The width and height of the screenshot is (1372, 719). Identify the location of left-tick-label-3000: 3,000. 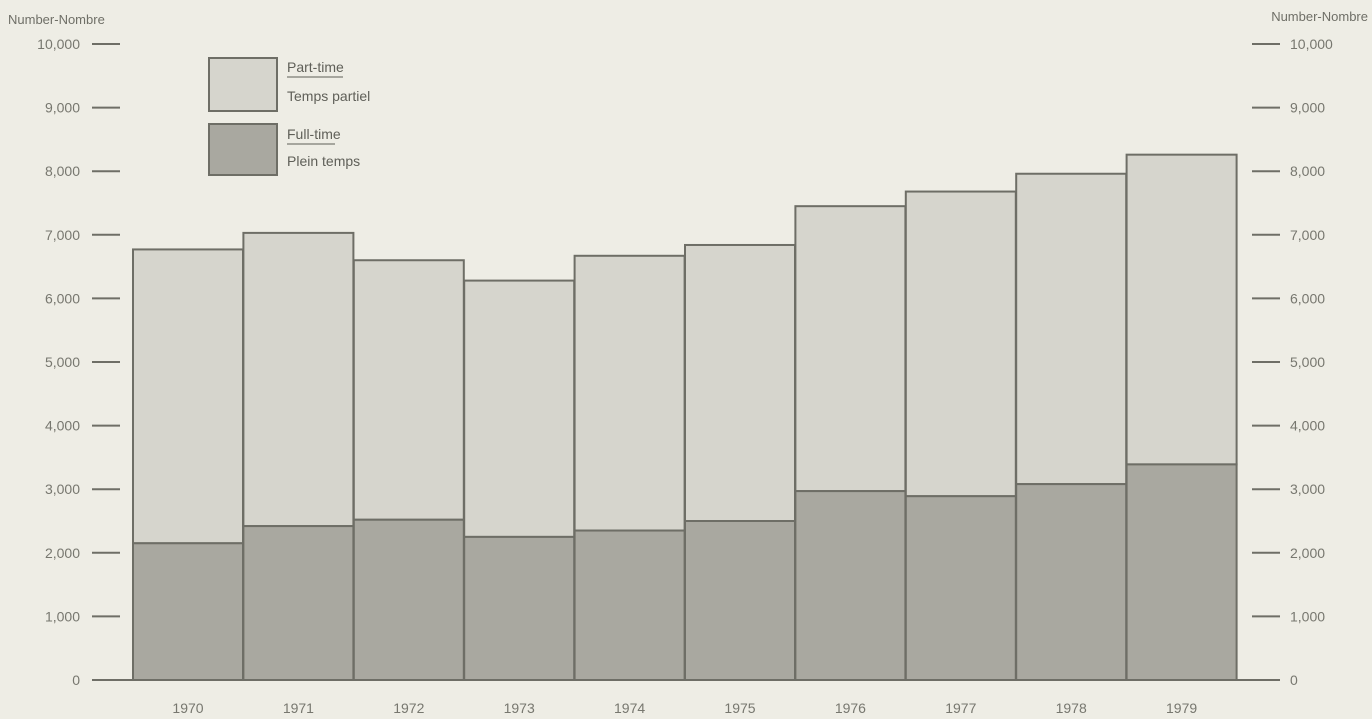
(62, 489).